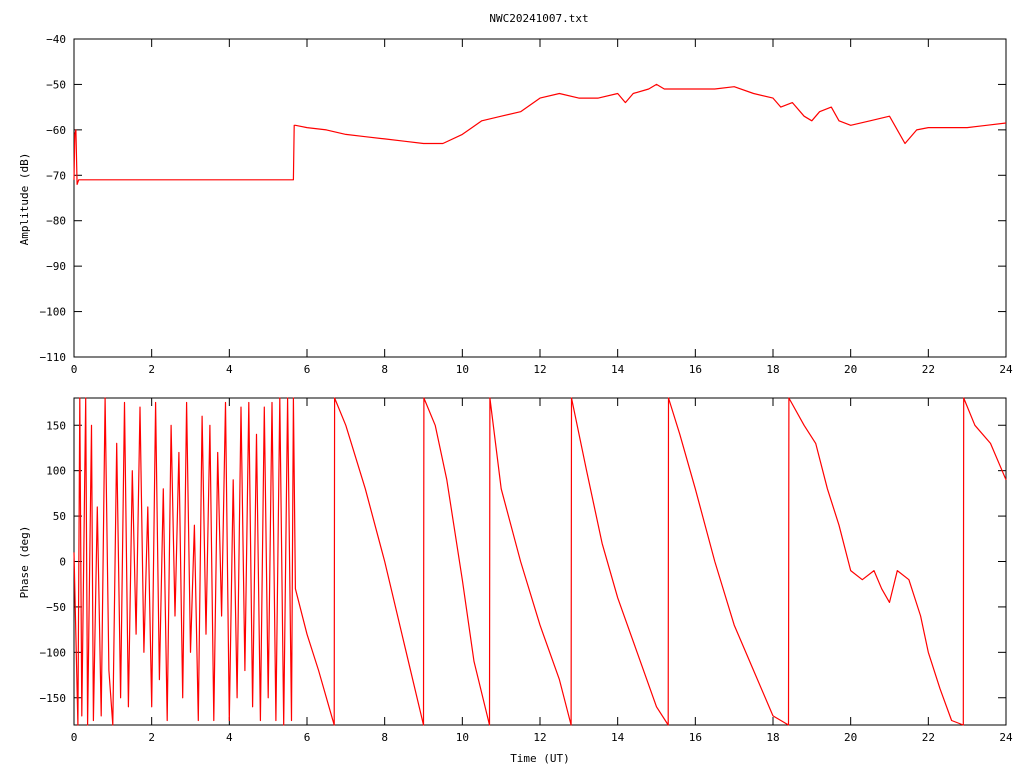 Image resolution: width=1024 pixels, height=768 pixels. What do you see at coordinates (56, 221) in the screenshot?
I see `amp-y-tick-label: −80` at bounding box center [56, 221].